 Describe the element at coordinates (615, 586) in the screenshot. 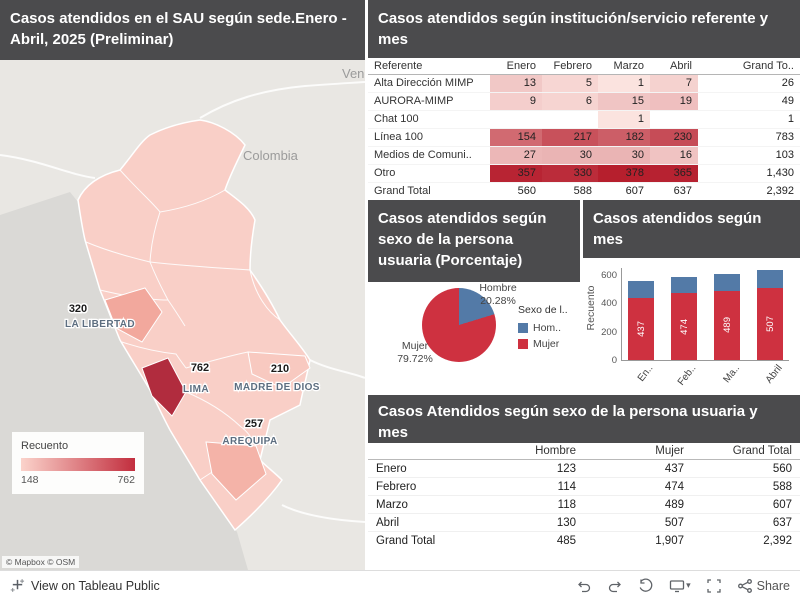

I see `redo-icon` at that location.